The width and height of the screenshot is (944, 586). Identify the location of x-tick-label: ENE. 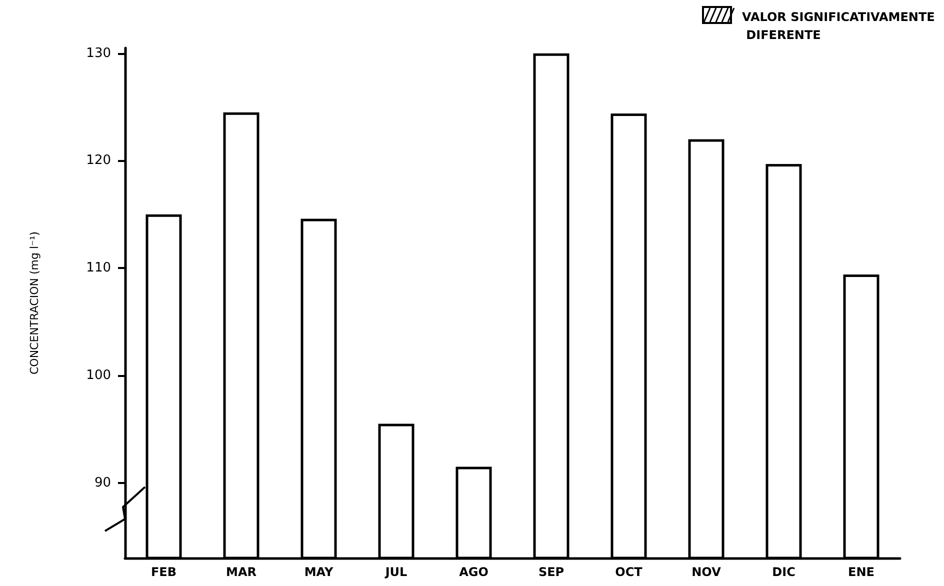
(861, 572).